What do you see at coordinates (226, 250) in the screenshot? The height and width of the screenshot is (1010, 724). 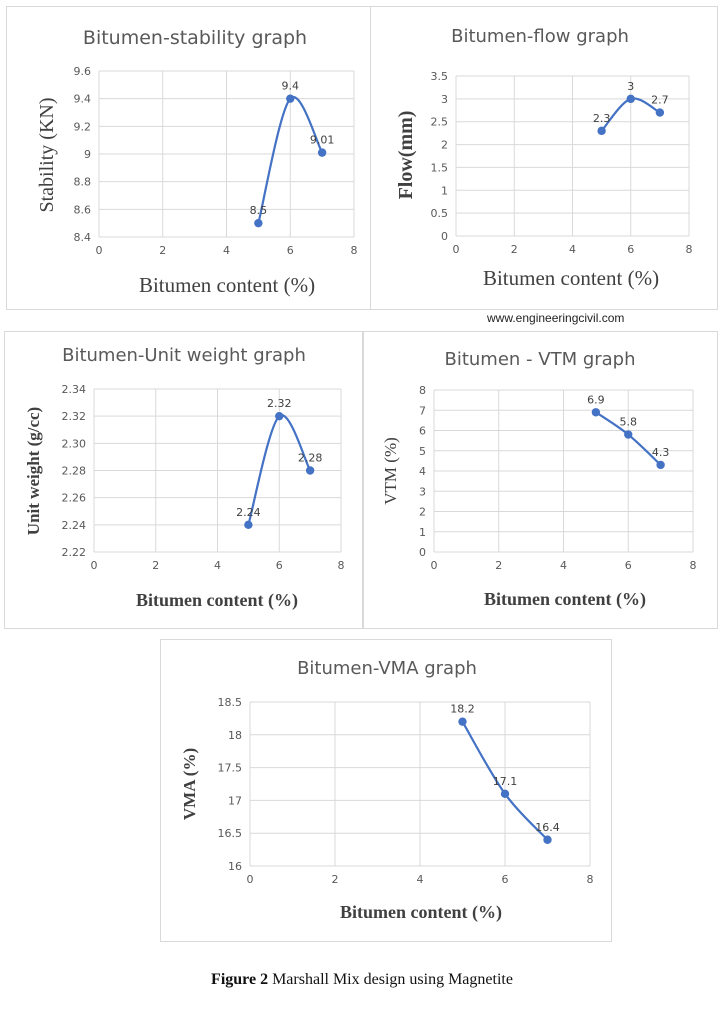 I see `chart-stability-xtick-label-2: 4` at bounding box center [226, 250].